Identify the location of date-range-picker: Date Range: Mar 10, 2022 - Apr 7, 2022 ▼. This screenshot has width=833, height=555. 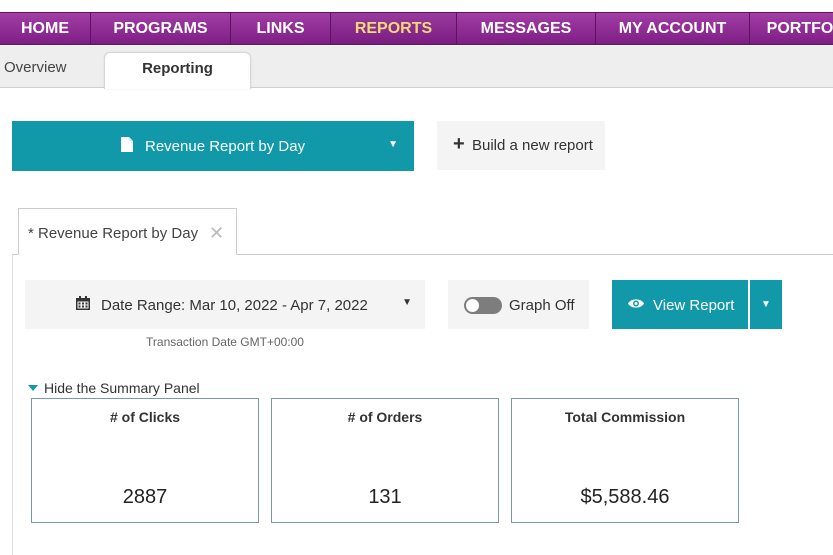
(225, 304).